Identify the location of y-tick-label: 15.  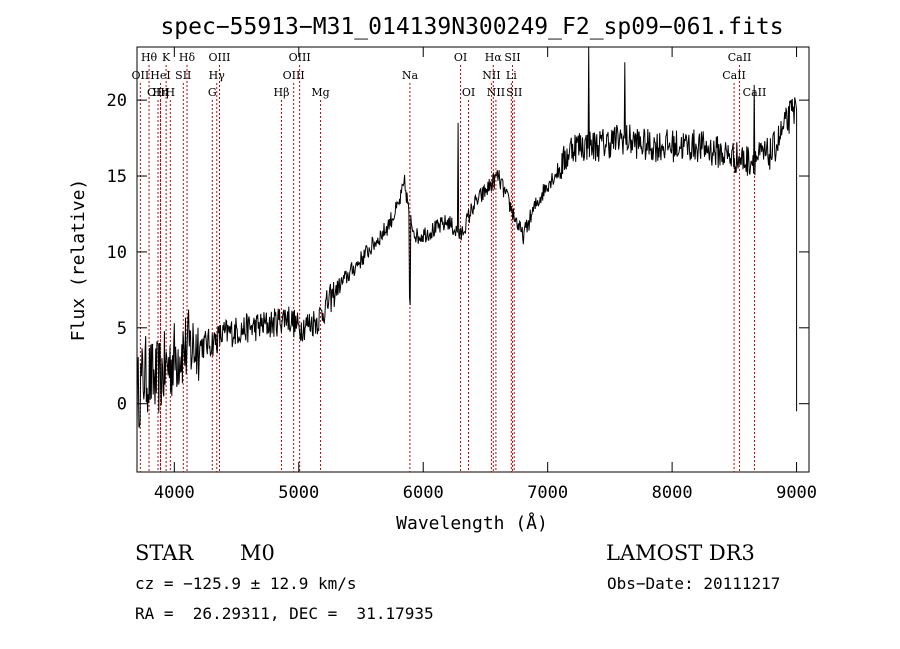
(117, 177).